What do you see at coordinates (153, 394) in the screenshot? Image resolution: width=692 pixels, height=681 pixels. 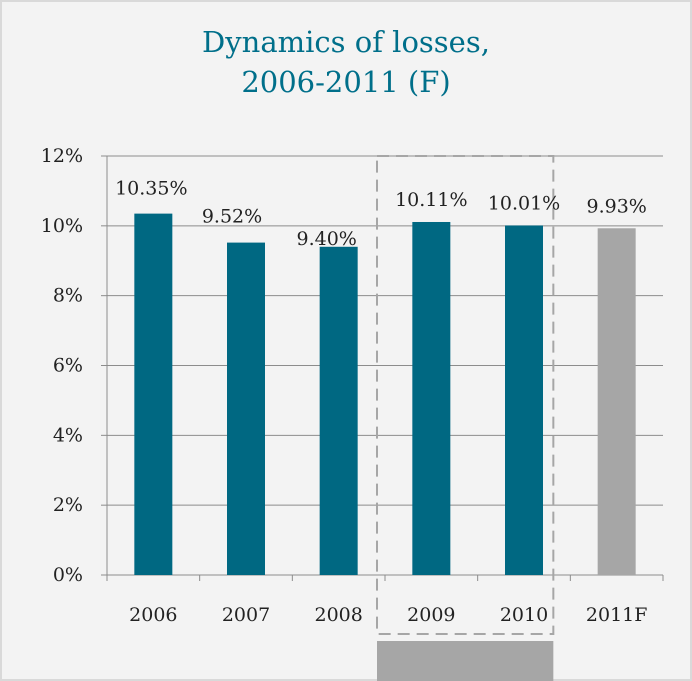 I see `bar-2006` at bounding box center [153, 394].